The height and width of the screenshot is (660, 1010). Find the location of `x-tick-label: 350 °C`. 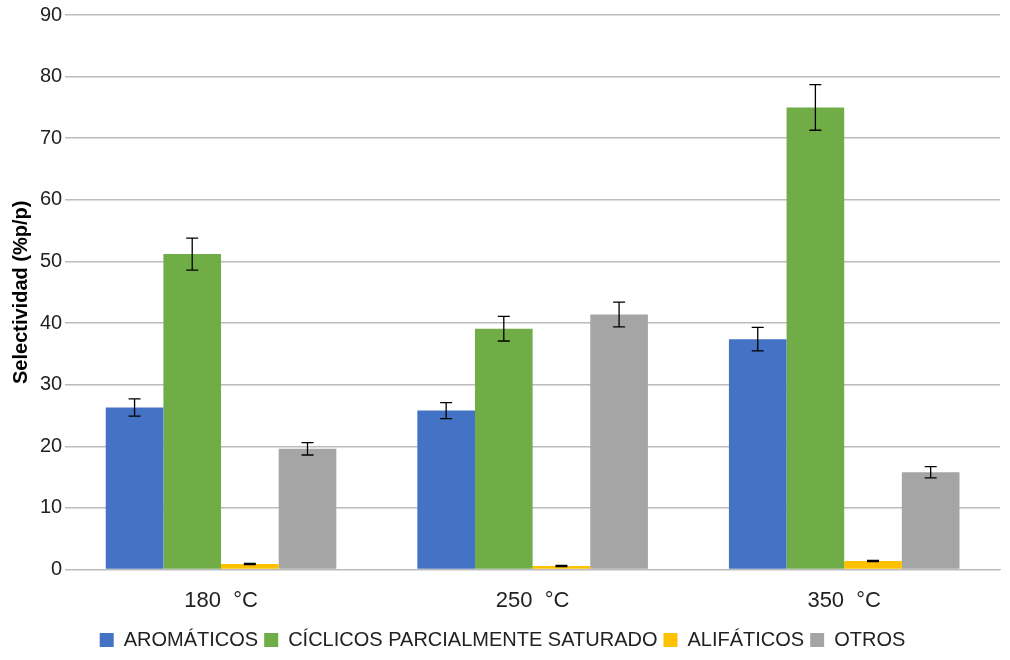

x-tick-label: 350 °C is located at coordinates (844, 599).